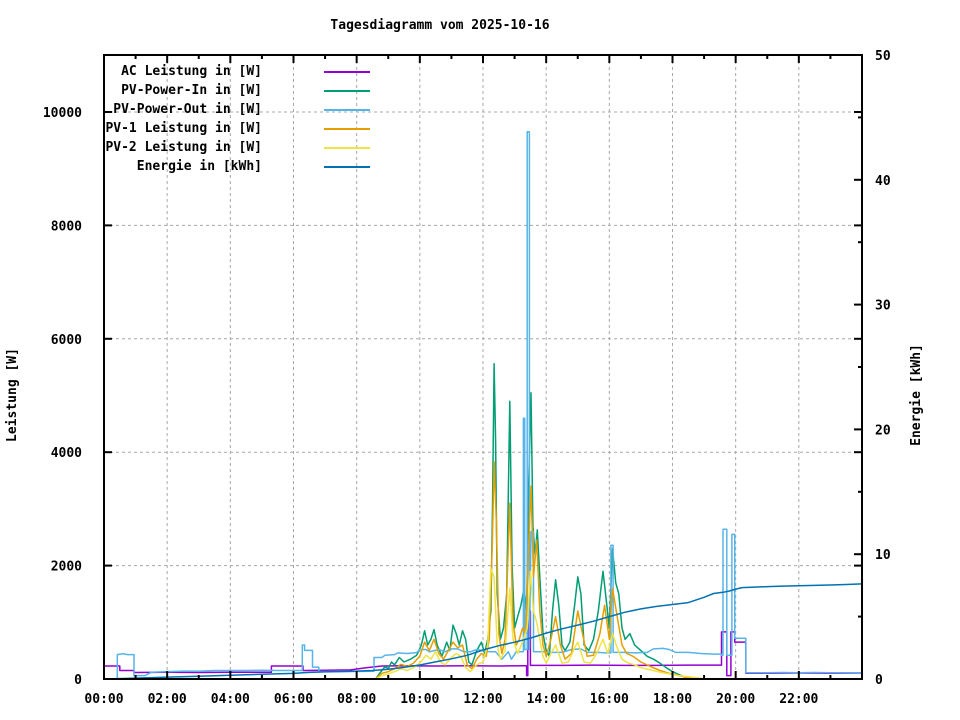 The image size is (960, 720). Describe the element at coordinates (883, 306) in the screenshot. I see `y2-tick-label: 30` at that location.